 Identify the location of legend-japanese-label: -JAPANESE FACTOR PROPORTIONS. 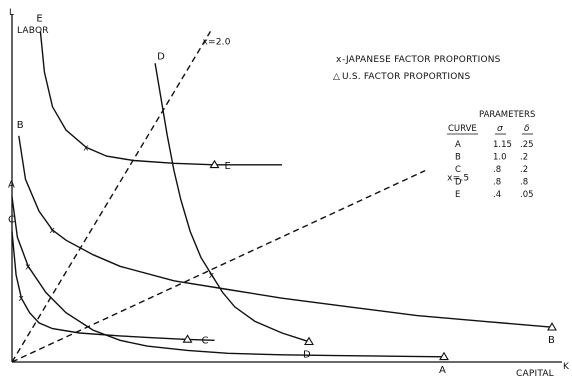
(421, 60).